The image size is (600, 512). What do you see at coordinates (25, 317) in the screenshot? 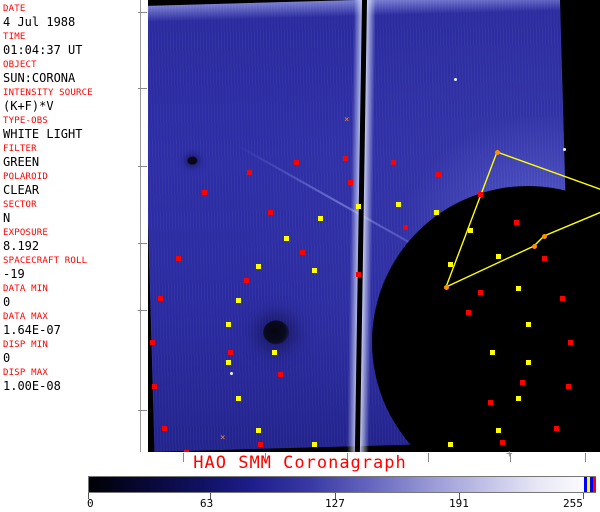
I see `metadata-label: DATA MAX` at bounding box center [25, 317].